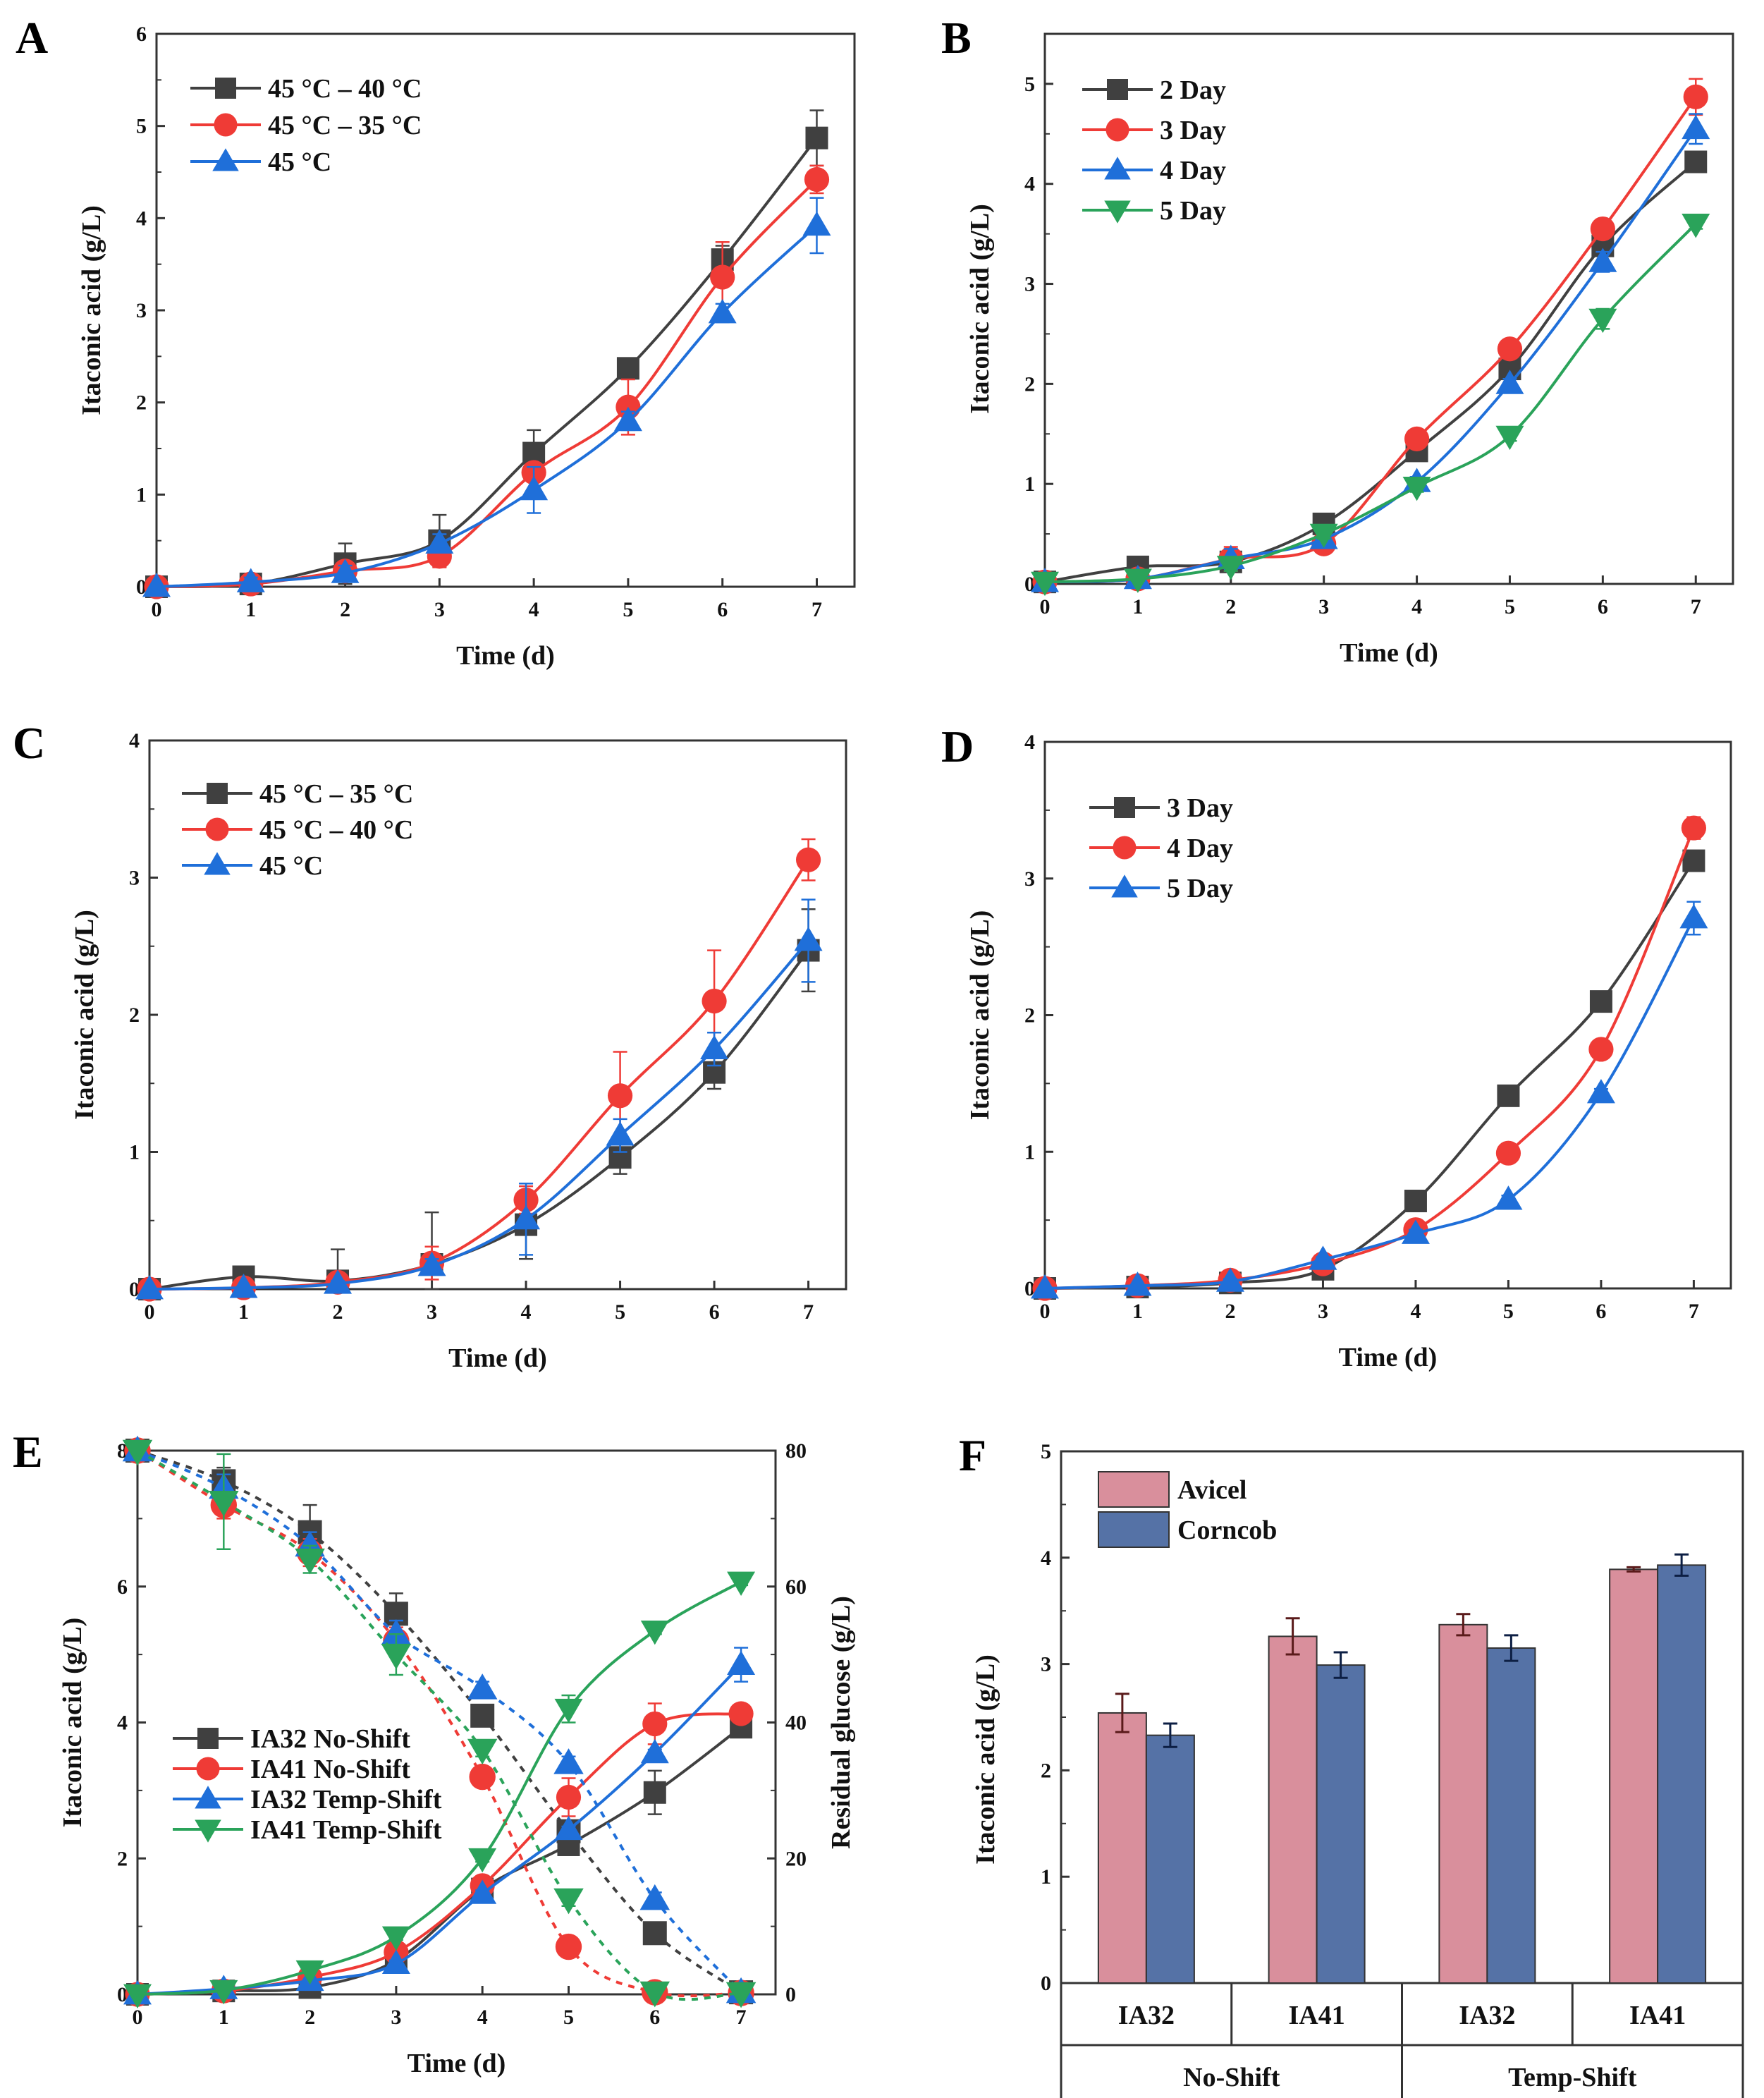  What do you see at coordinates (1154, 211) in the screenshot?
I see `legend-item: 5 Day` at bounding box center [1154, 211].